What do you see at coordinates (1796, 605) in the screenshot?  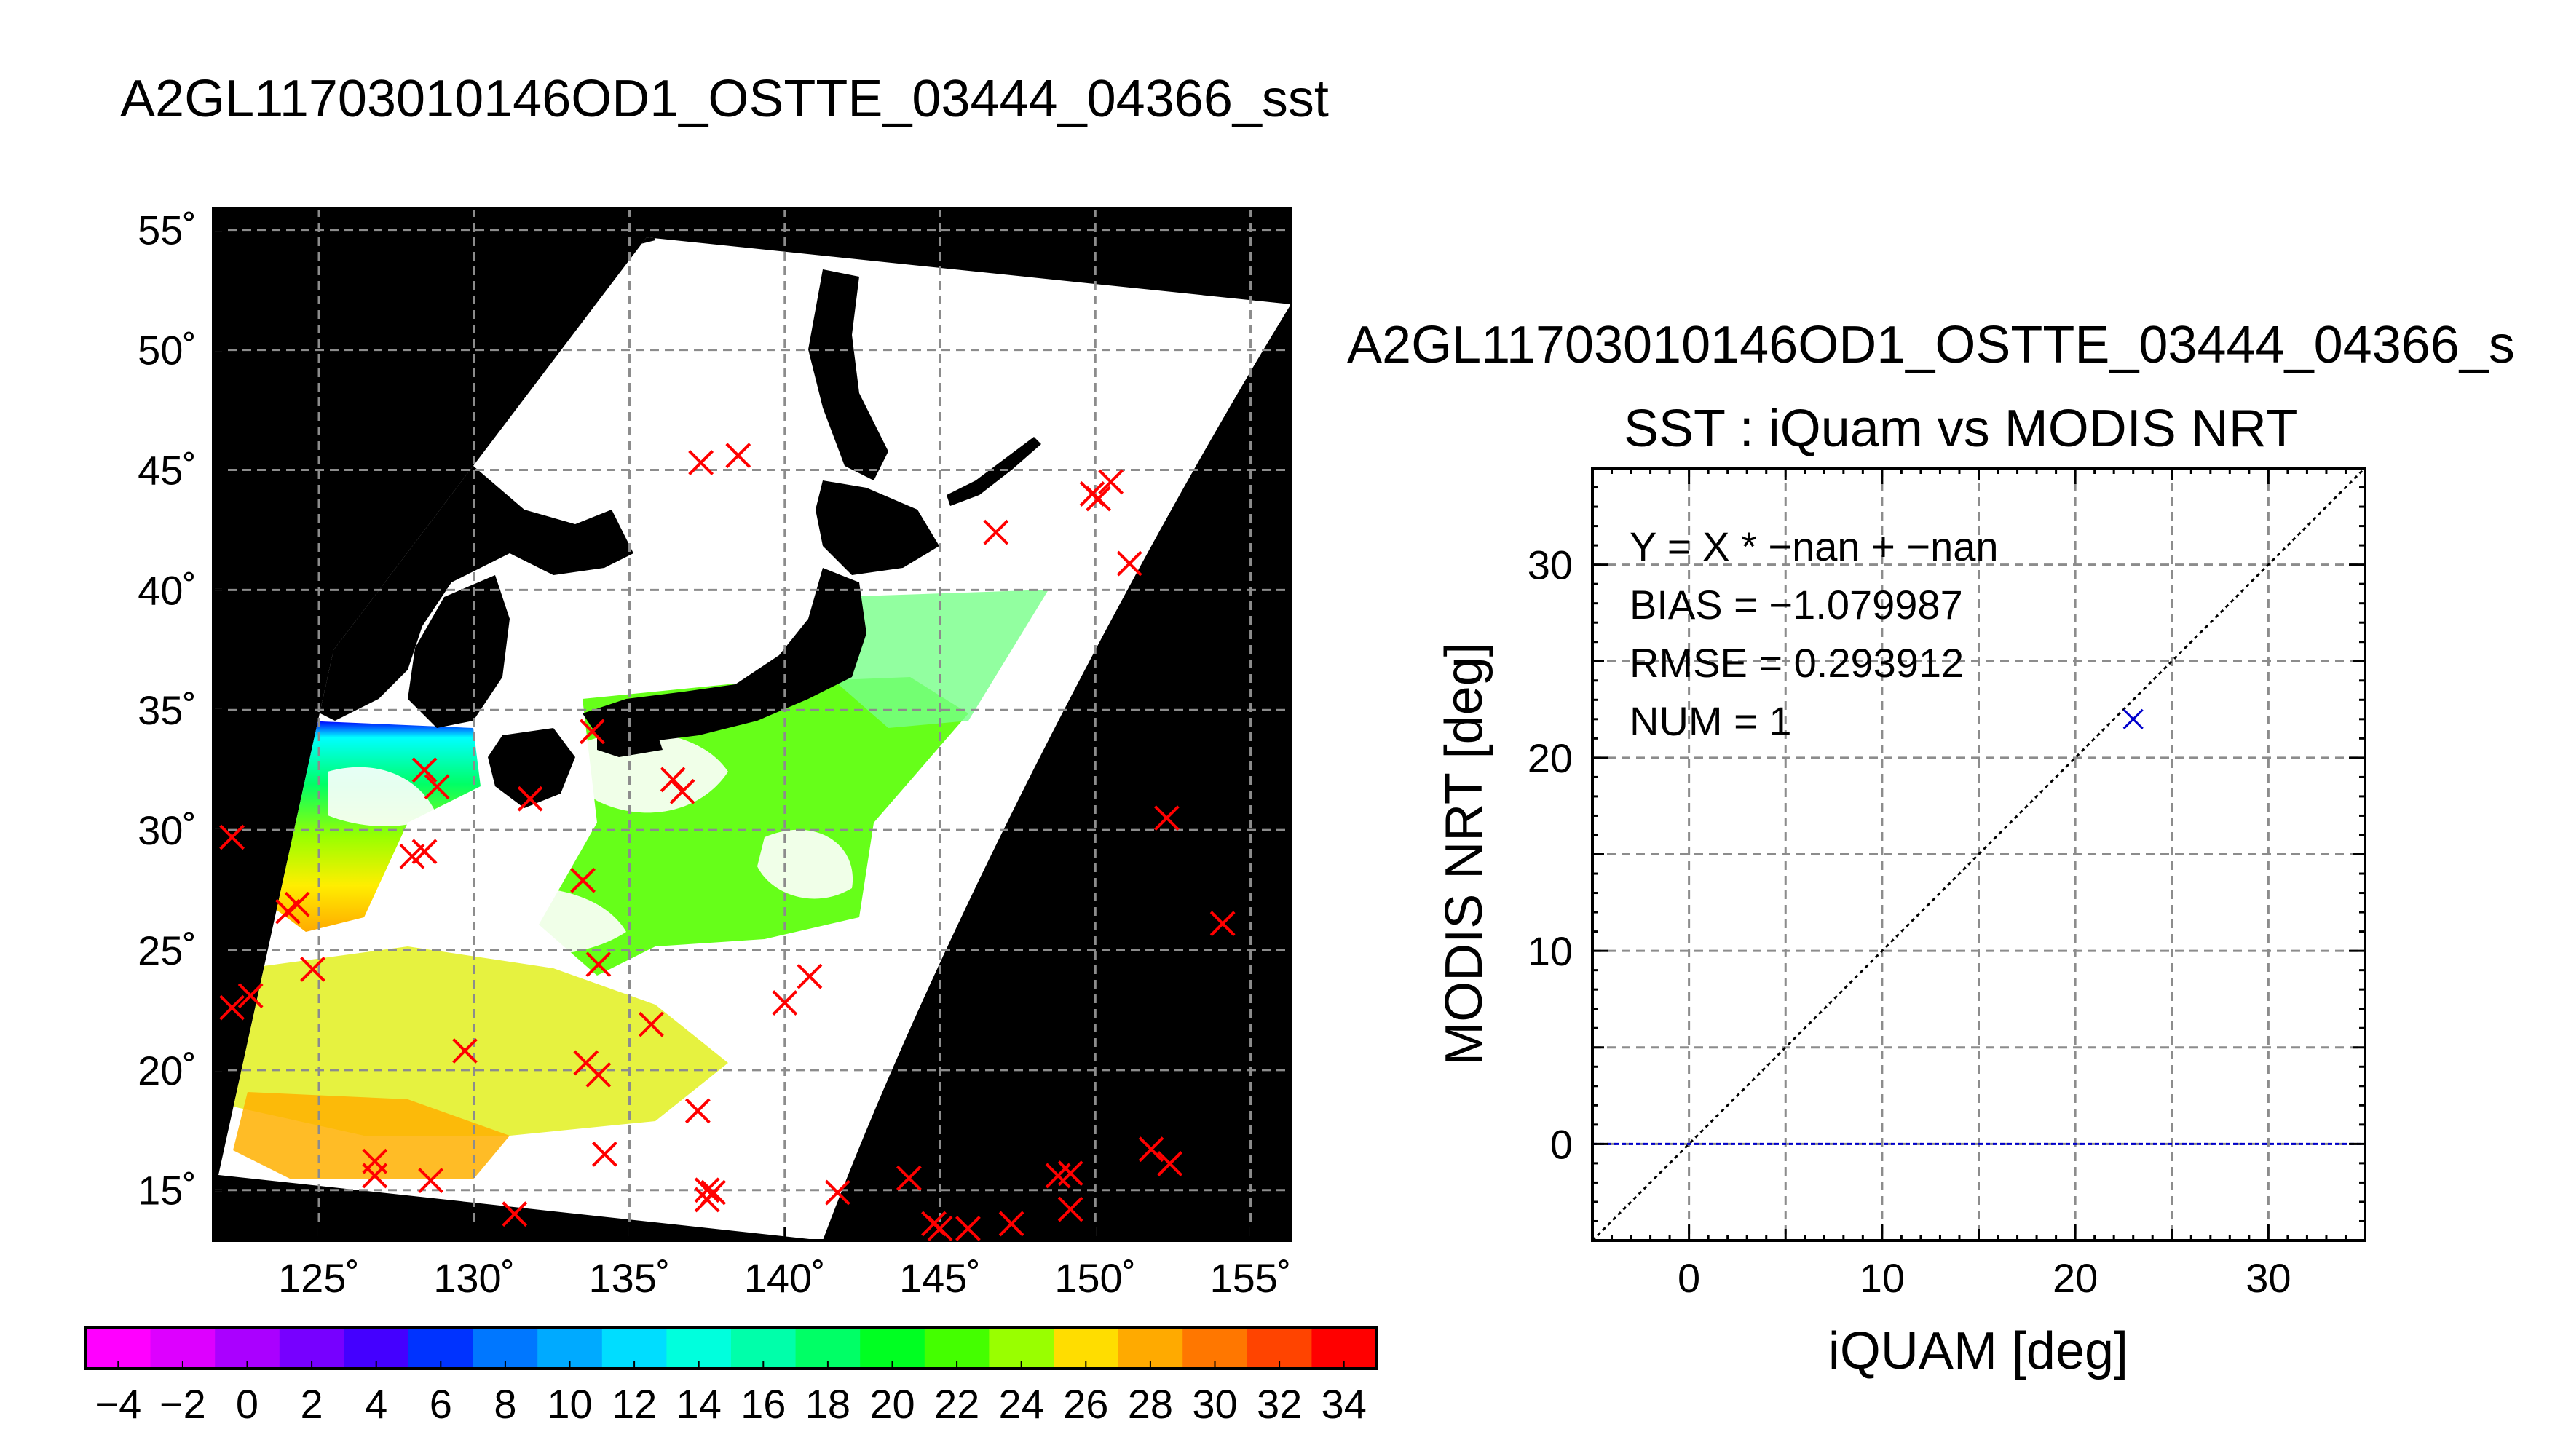 I see `stat-bias: BIAS = −1.079987` at bounding box center [1796, 605].